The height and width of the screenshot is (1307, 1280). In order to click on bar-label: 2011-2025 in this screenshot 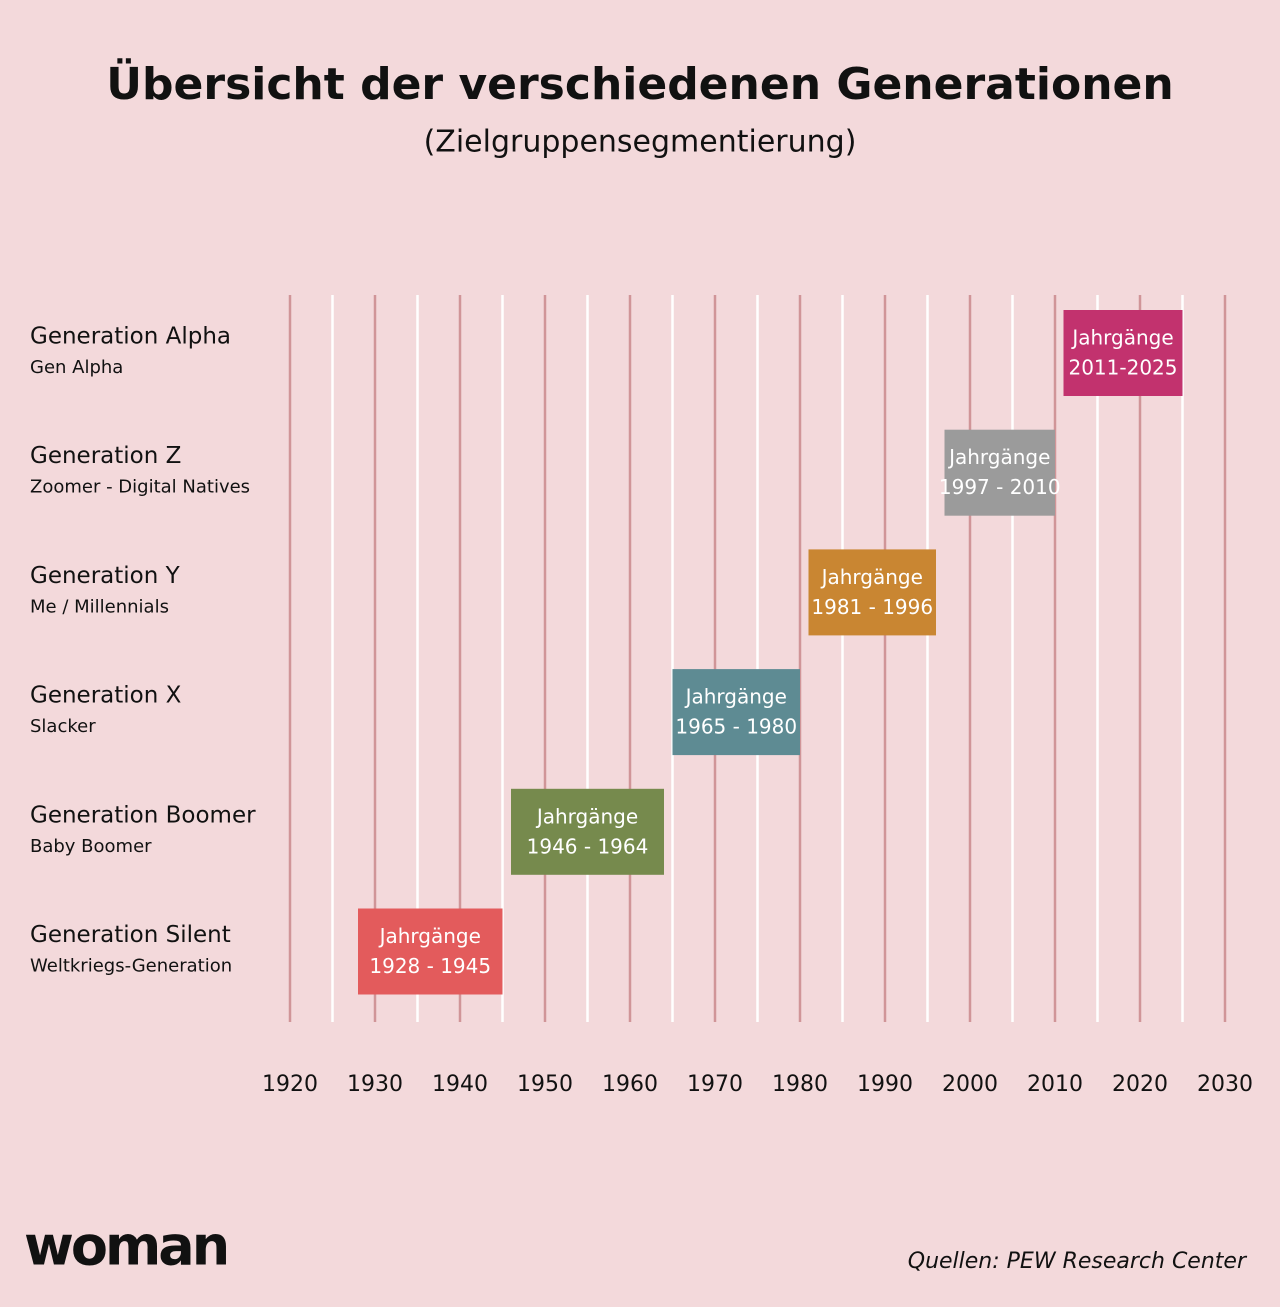, I will do `click(1122, 368)`.